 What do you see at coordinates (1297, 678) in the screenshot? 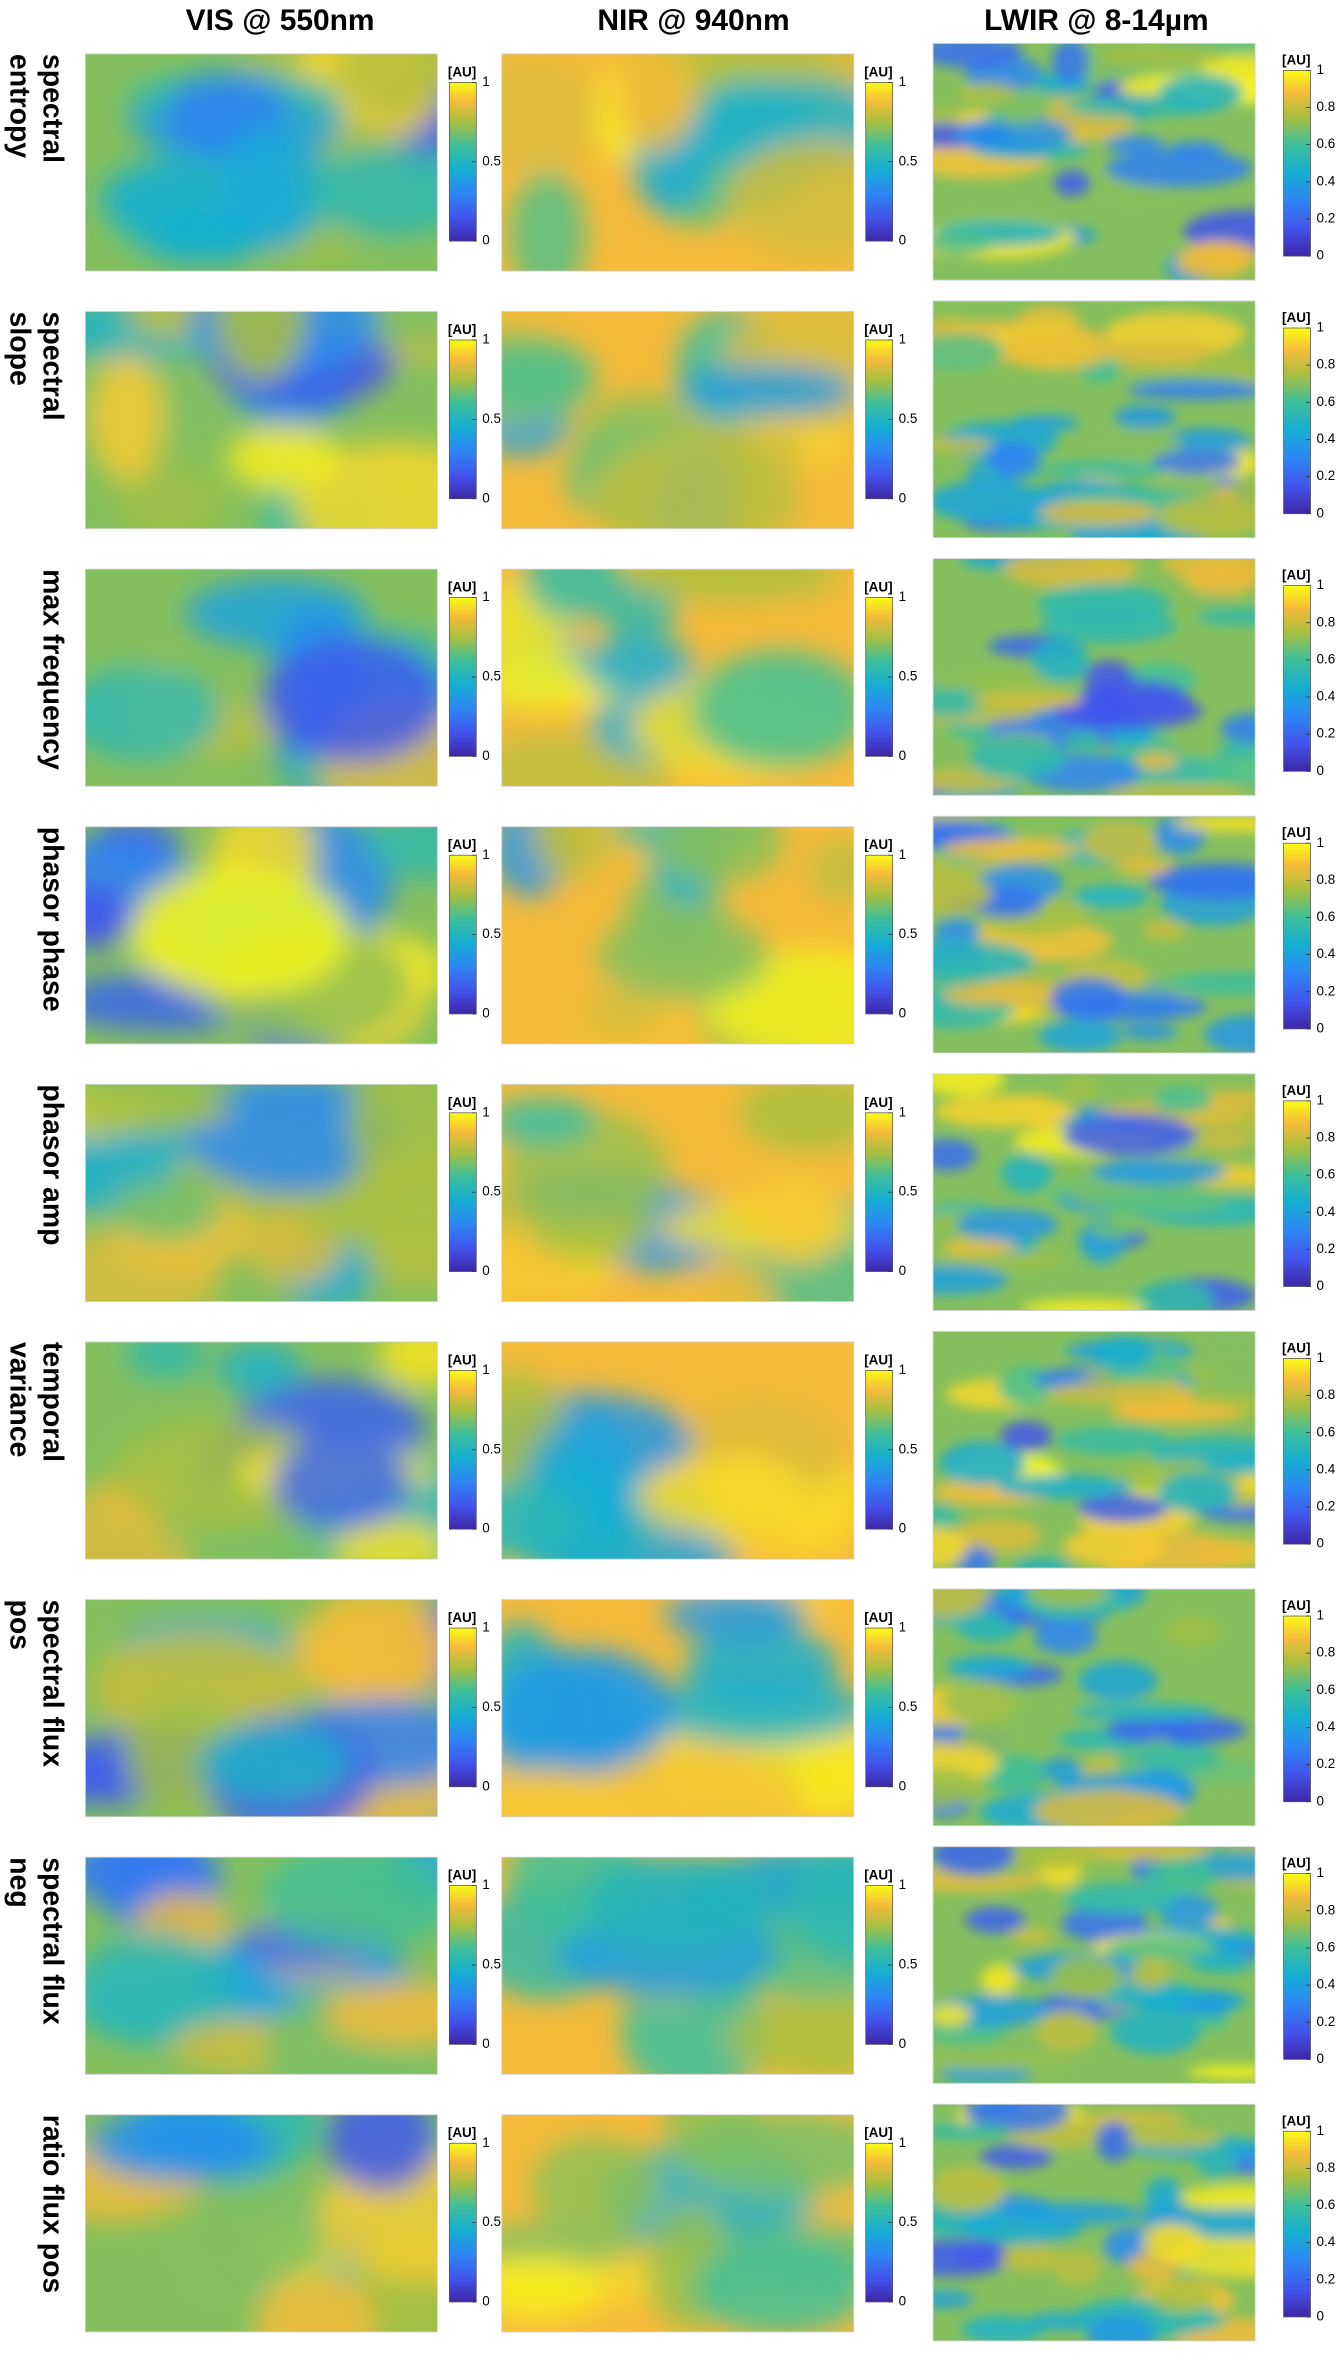
I see `colorbar` at bounding box center [1297, 678].